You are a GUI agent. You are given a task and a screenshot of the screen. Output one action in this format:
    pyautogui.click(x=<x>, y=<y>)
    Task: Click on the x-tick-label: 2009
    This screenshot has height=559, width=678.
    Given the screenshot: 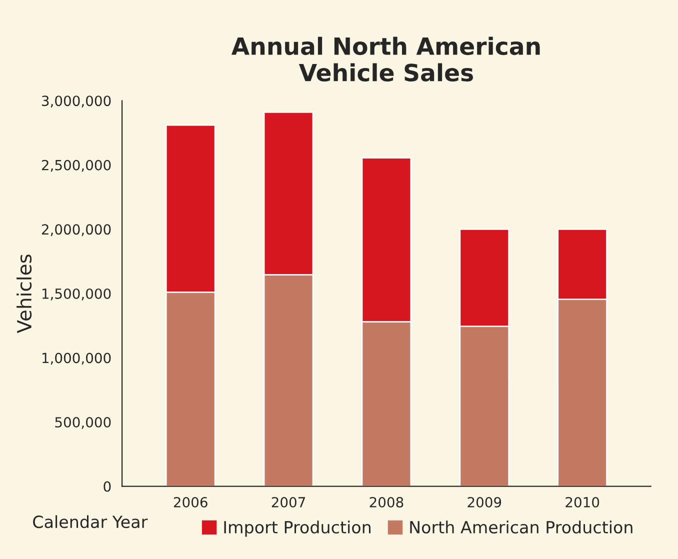 What is the action you would take?
    pyautogui.click(x=485, y=502)
    